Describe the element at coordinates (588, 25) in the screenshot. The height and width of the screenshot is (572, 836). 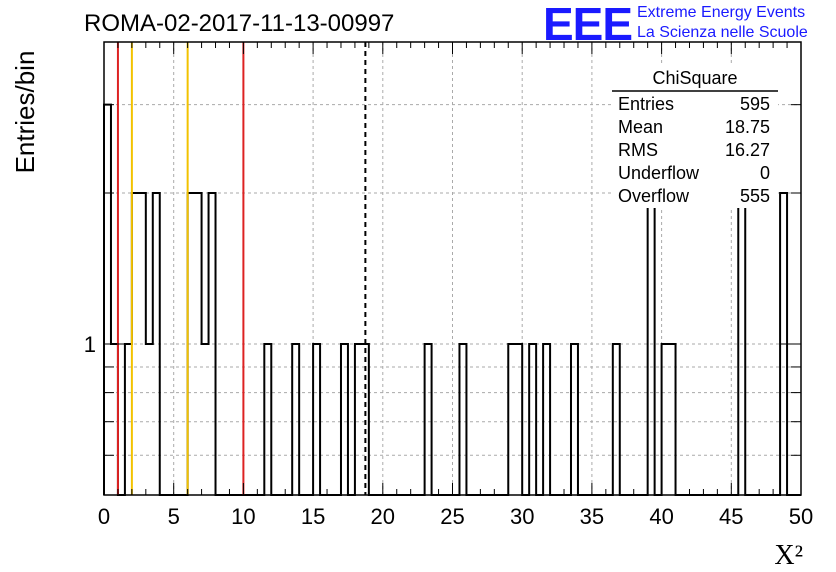
I see `eee-logo-mark: EEE` at that location.